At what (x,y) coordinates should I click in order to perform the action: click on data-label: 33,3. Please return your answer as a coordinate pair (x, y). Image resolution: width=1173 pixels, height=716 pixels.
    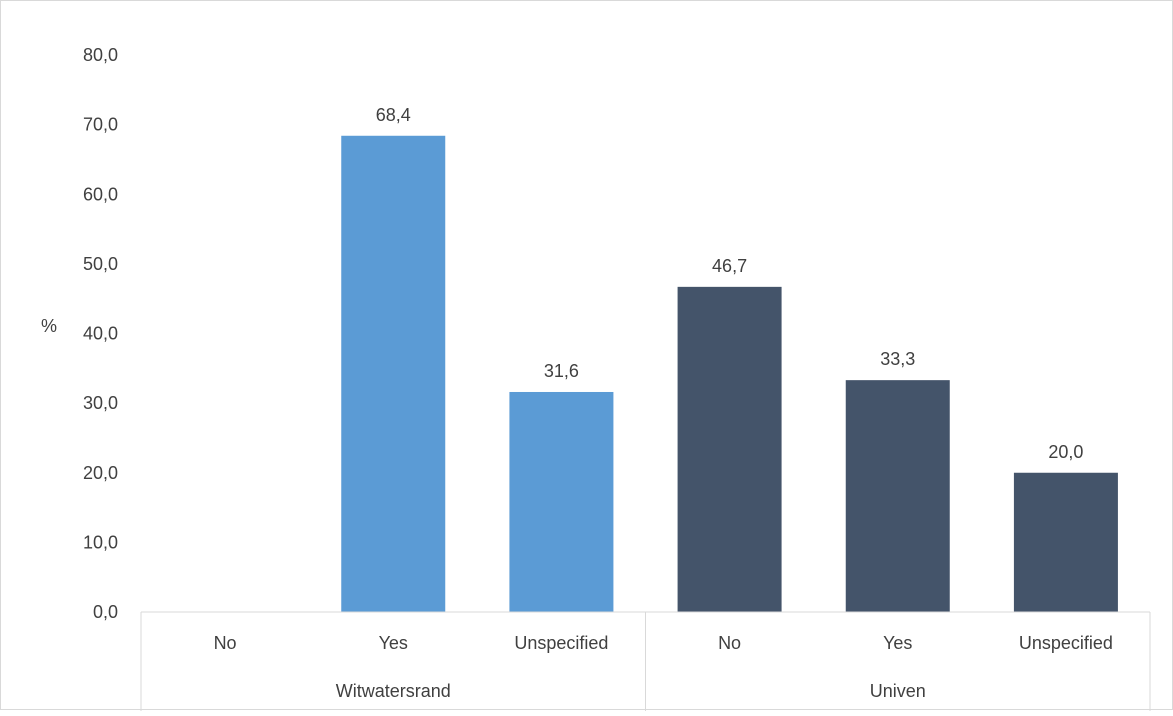
    Looking at the image, I should click on (897, 359).